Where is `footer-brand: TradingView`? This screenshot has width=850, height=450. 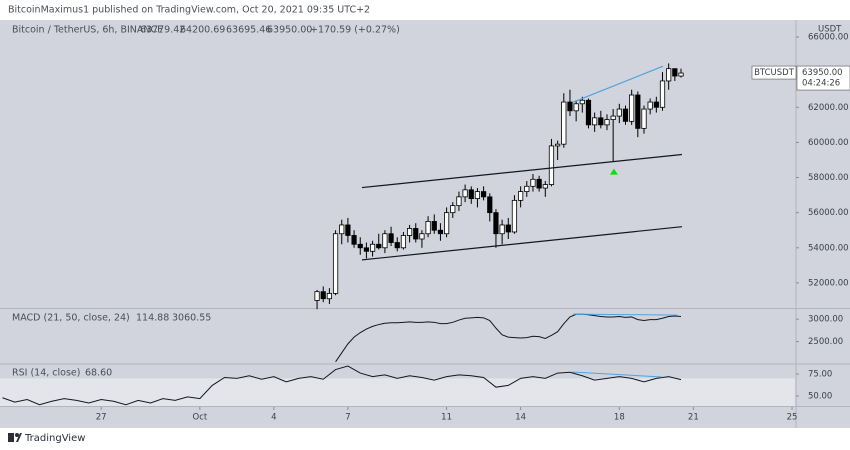
footer-brand: TradingView is located at coordinates (54, 438).